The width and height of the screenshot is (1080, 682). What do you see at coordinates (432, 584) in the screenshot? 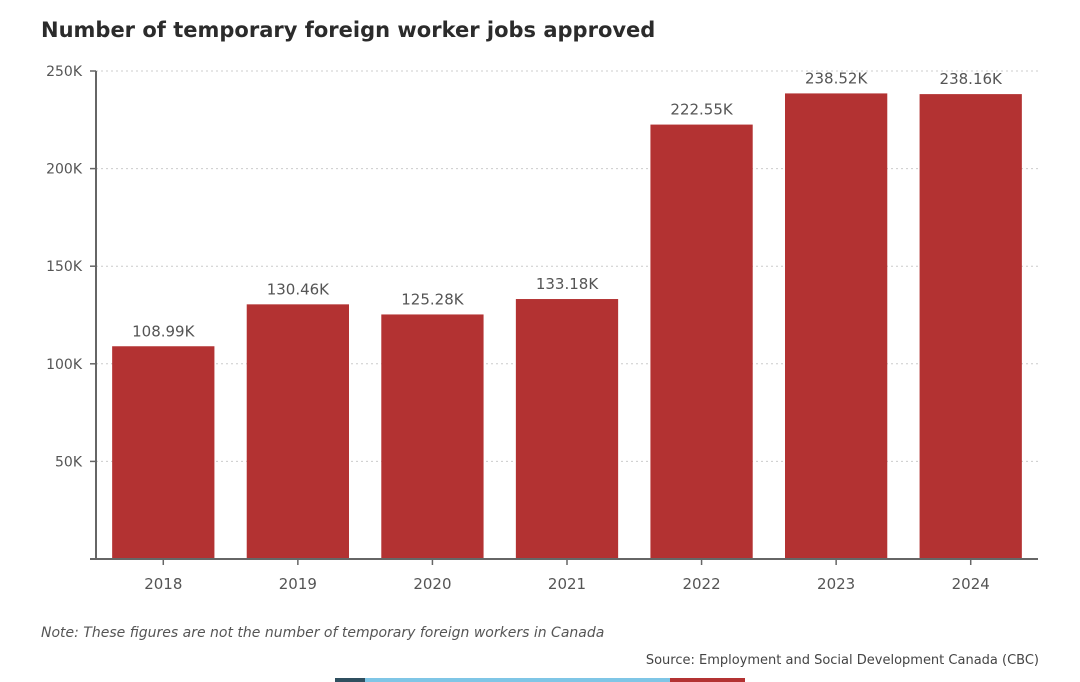
I see `x-tick-label: 2020` at bounding box center [432, 584].